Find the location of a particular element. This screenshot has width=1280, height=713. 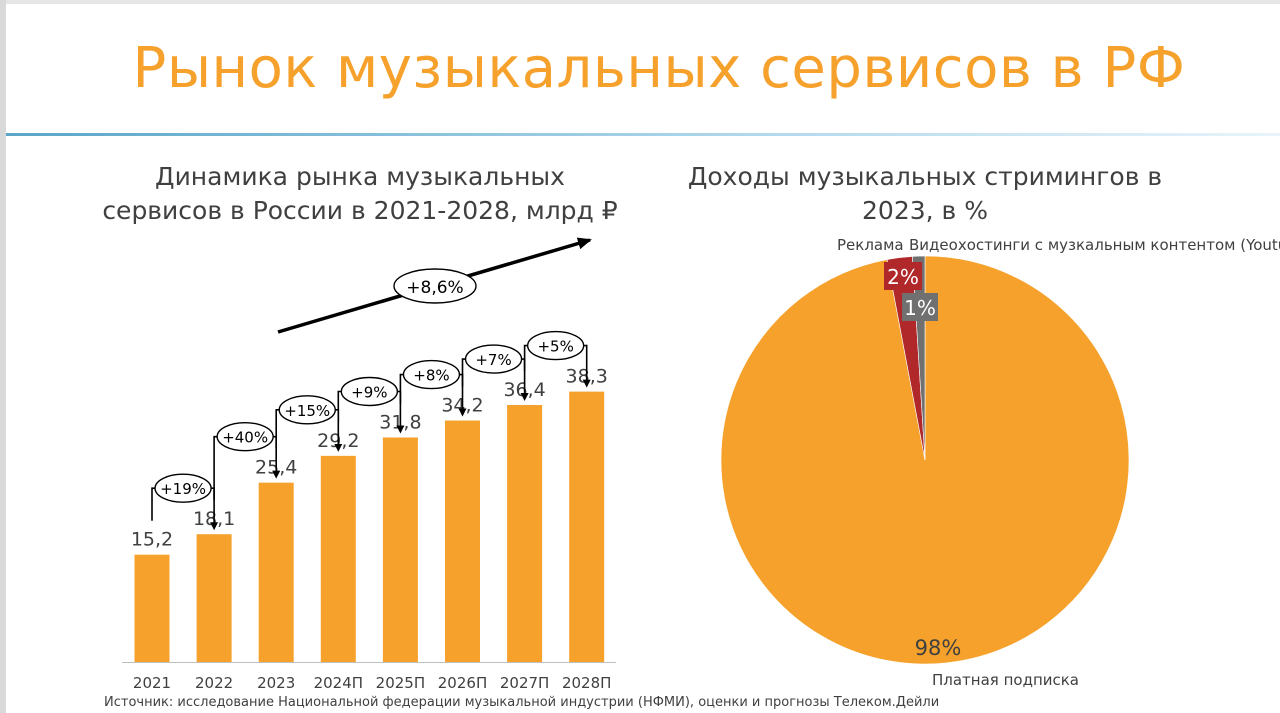

growth-label: +19% is located at coordinates (183, 489).